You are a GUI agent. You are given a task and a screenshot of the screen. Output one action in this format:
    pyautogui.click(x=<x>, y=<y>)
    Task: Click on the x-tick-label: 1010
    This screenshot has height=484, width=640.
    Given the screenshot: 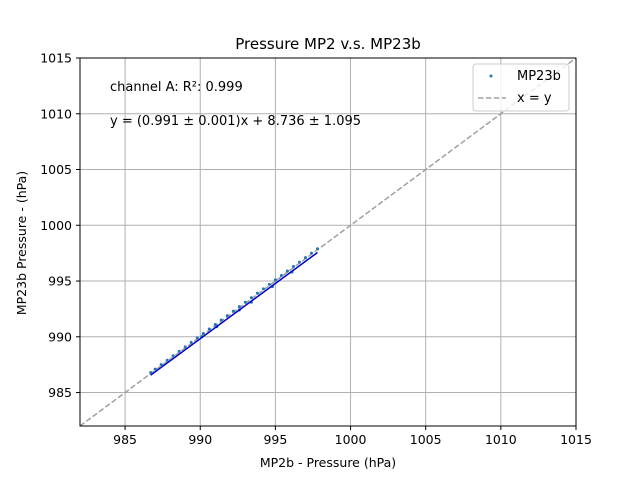 What is the action you would take?
    pyautogui.click(x=501, y=439)
    